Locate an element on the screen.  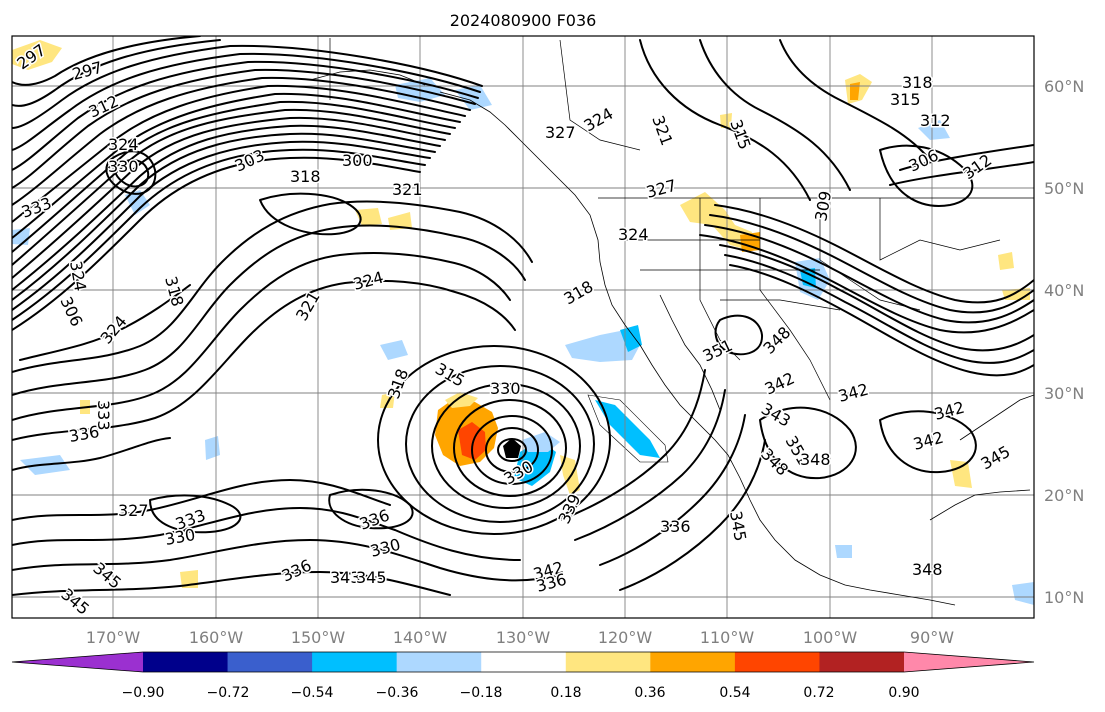
colorbar-tick-label: 0.54 is located at coordinates (734, 693).